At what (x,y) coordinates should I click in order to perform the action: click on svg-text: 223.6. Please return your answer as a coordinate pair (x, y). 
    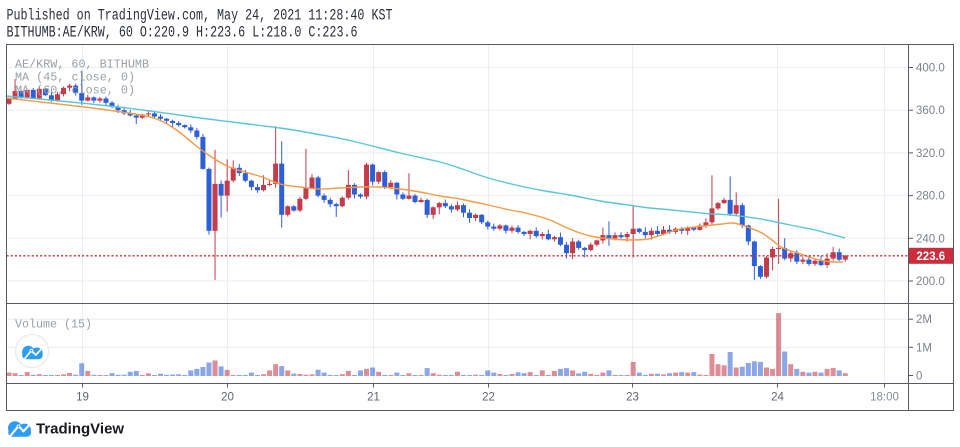
    Looking at the image, I should click on (930, 257).